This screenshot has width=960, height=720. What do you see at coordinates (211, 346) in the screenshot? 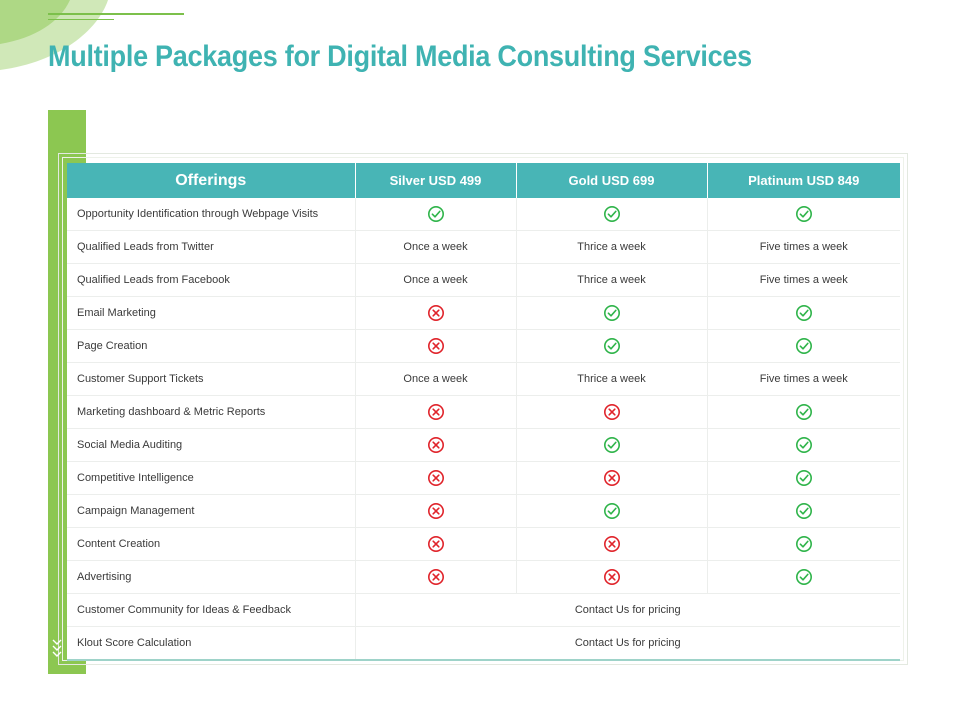
I see `offering-label: Page Creation` at bounding box center [211, 346].